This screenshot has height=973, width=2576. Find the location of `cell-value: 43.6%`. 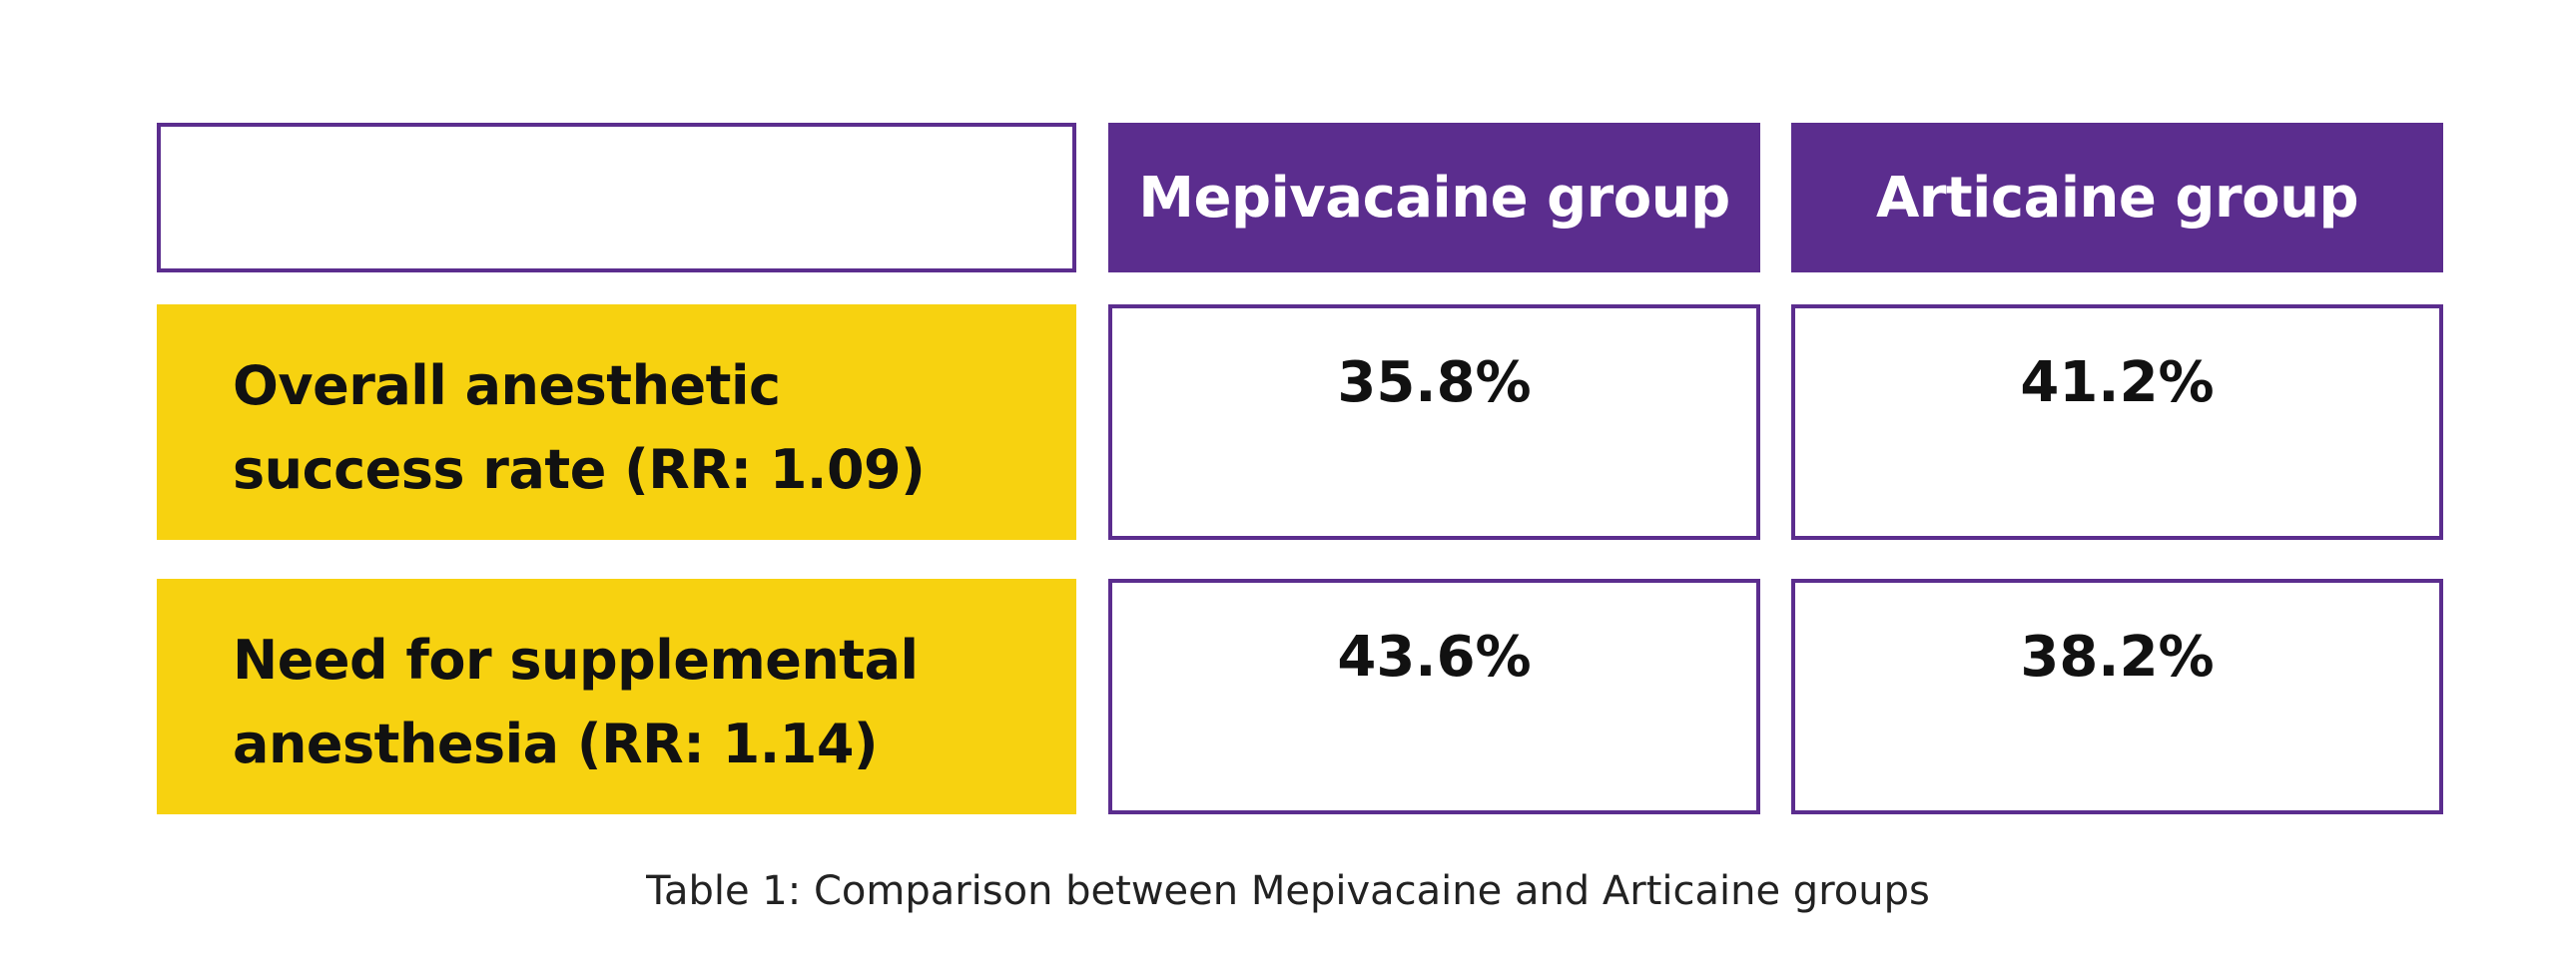

cell-value: 43.6% is located at coordinates (1434, 657).